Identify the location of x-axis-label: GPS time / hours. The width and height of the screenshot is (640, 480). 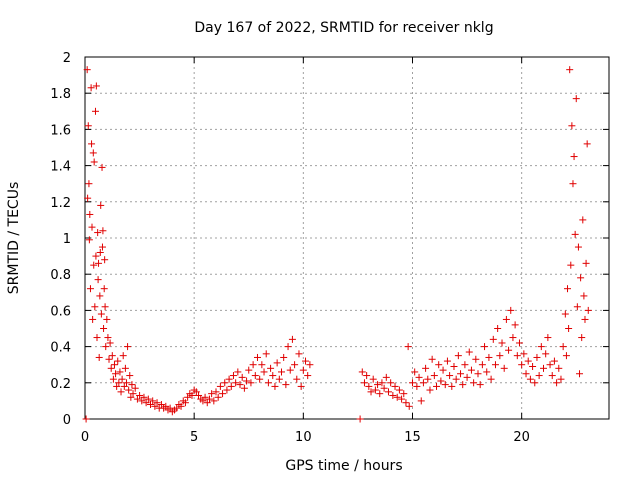
(343, 466).